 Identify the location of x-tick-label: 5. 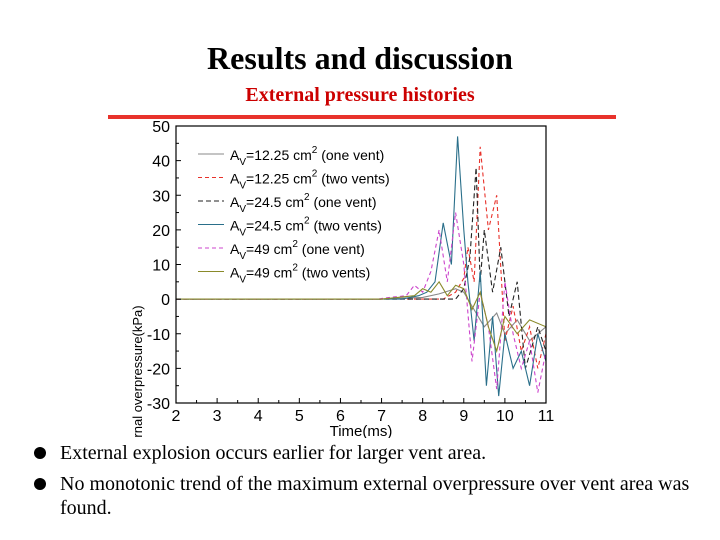
(299, 416).